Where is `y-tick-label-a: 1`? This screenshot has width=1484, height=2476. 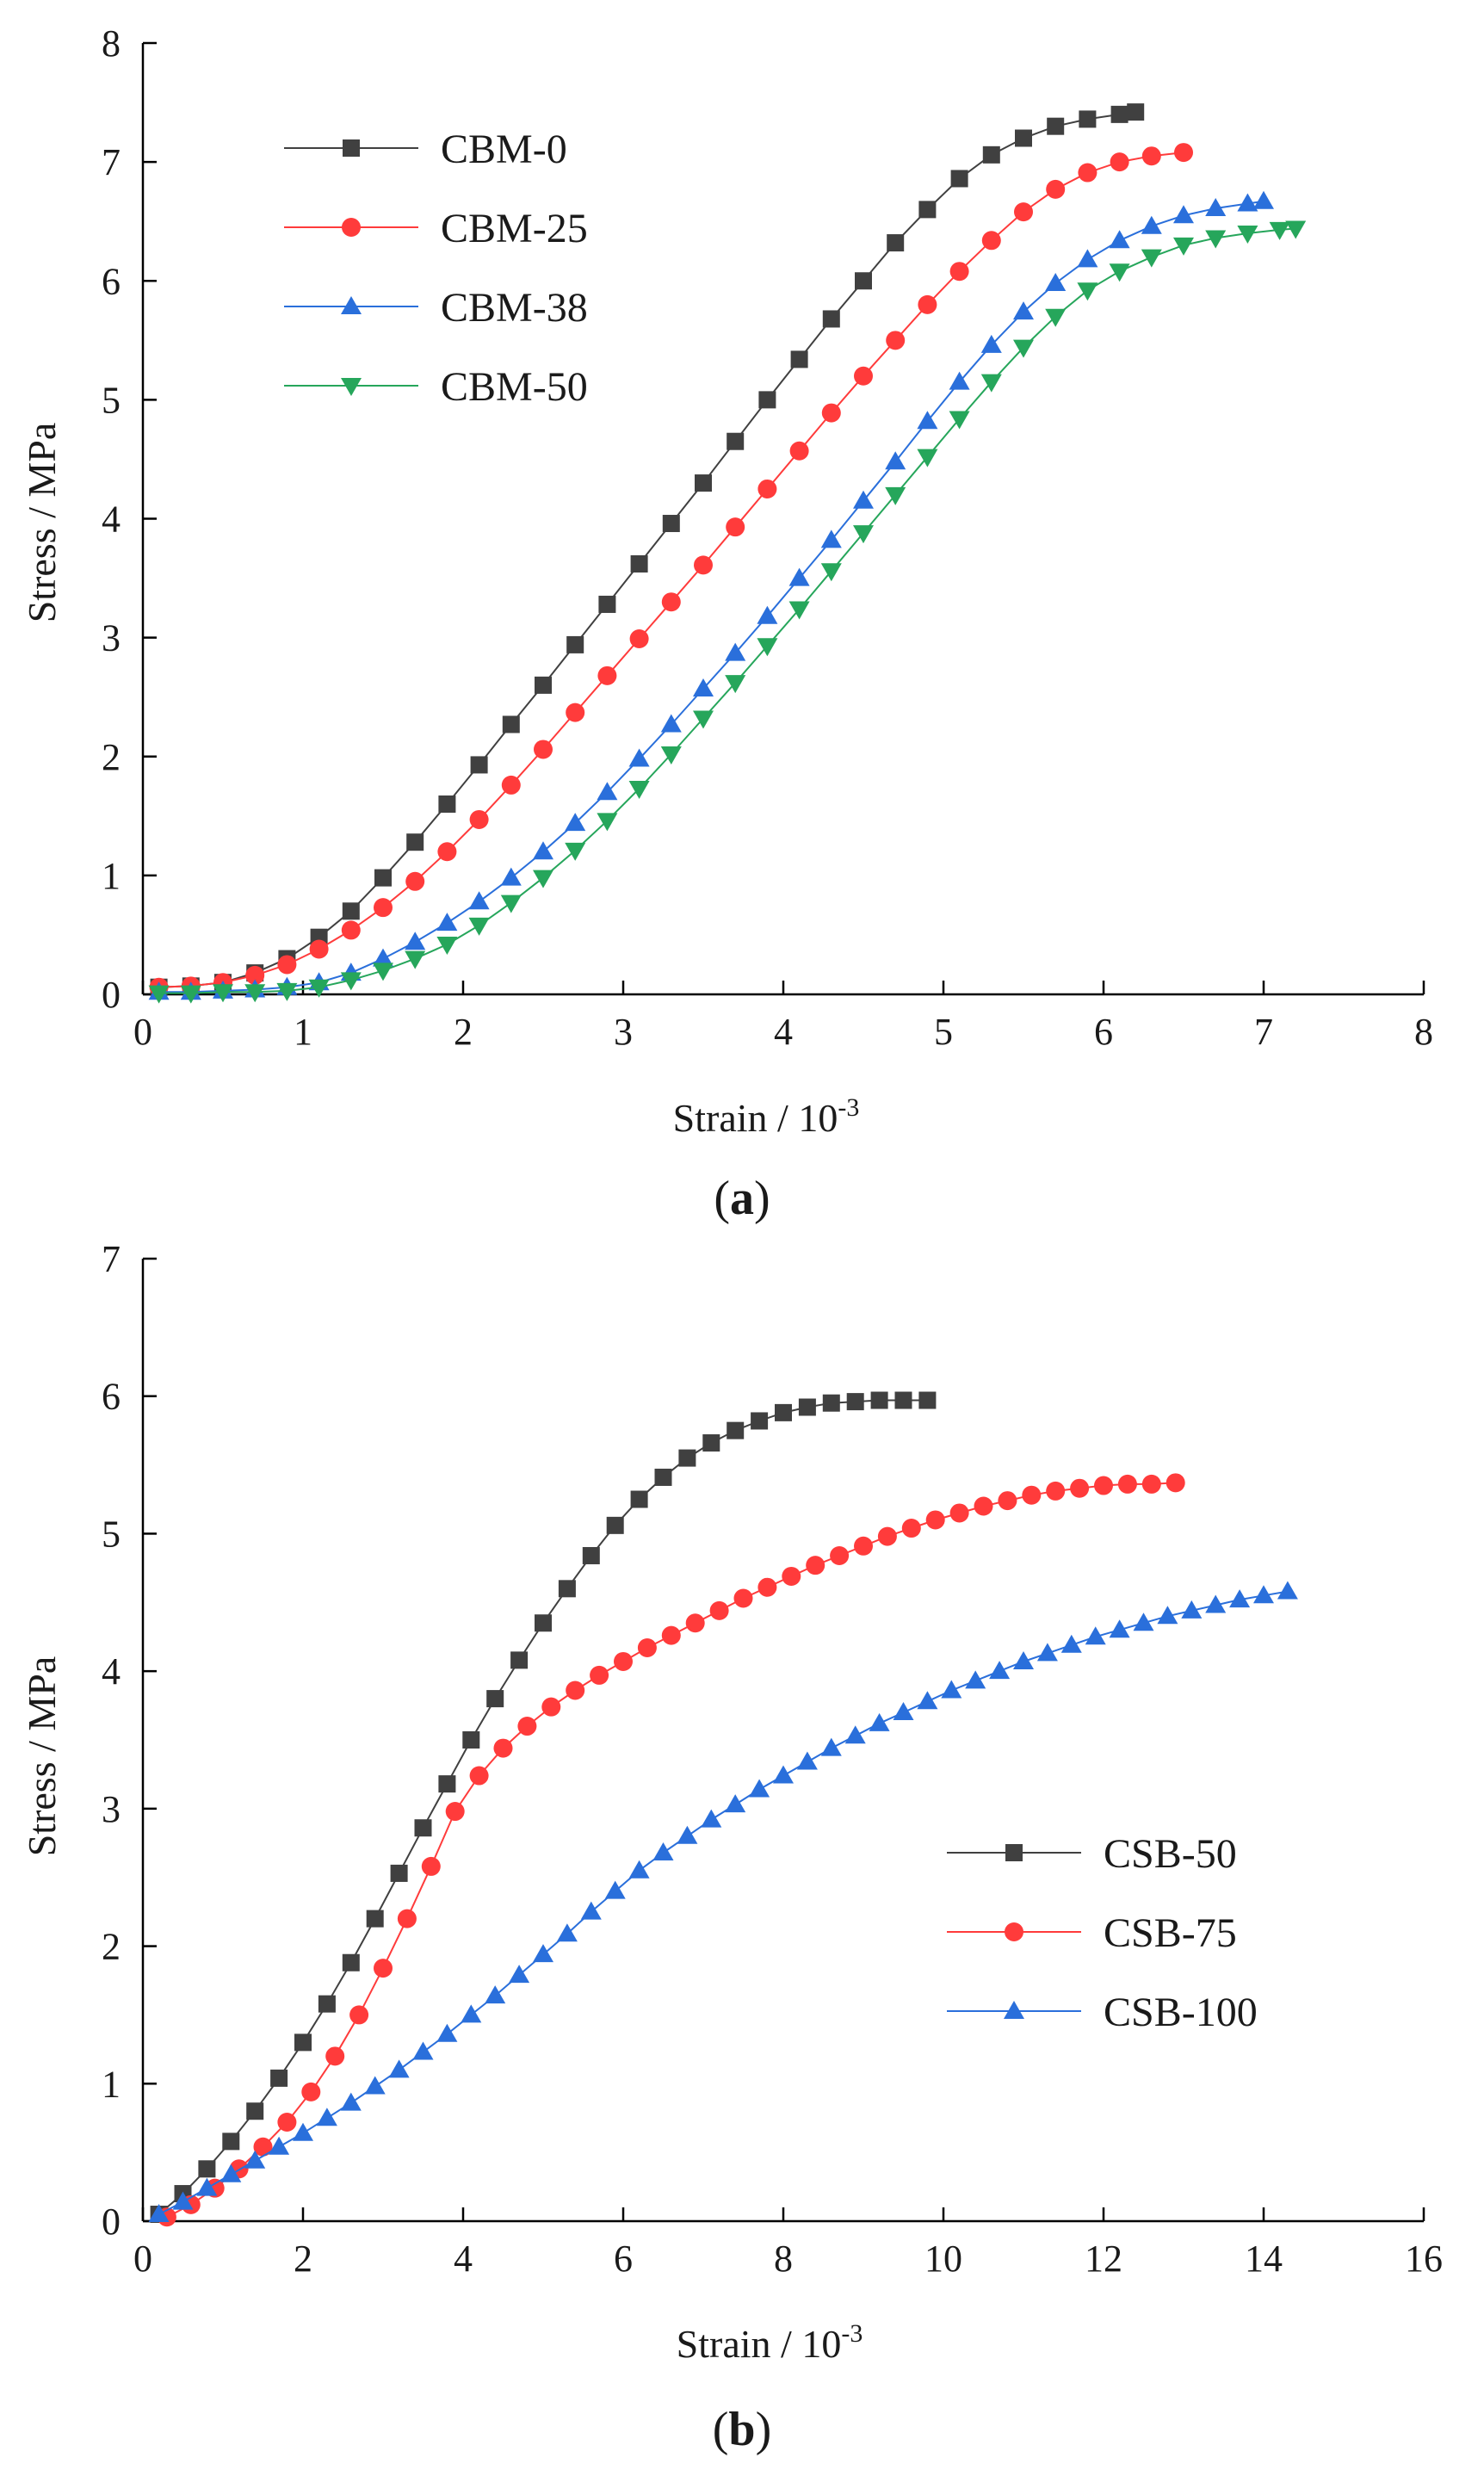
y-tick-label-a: 1 is located at coordinates (111, 876).